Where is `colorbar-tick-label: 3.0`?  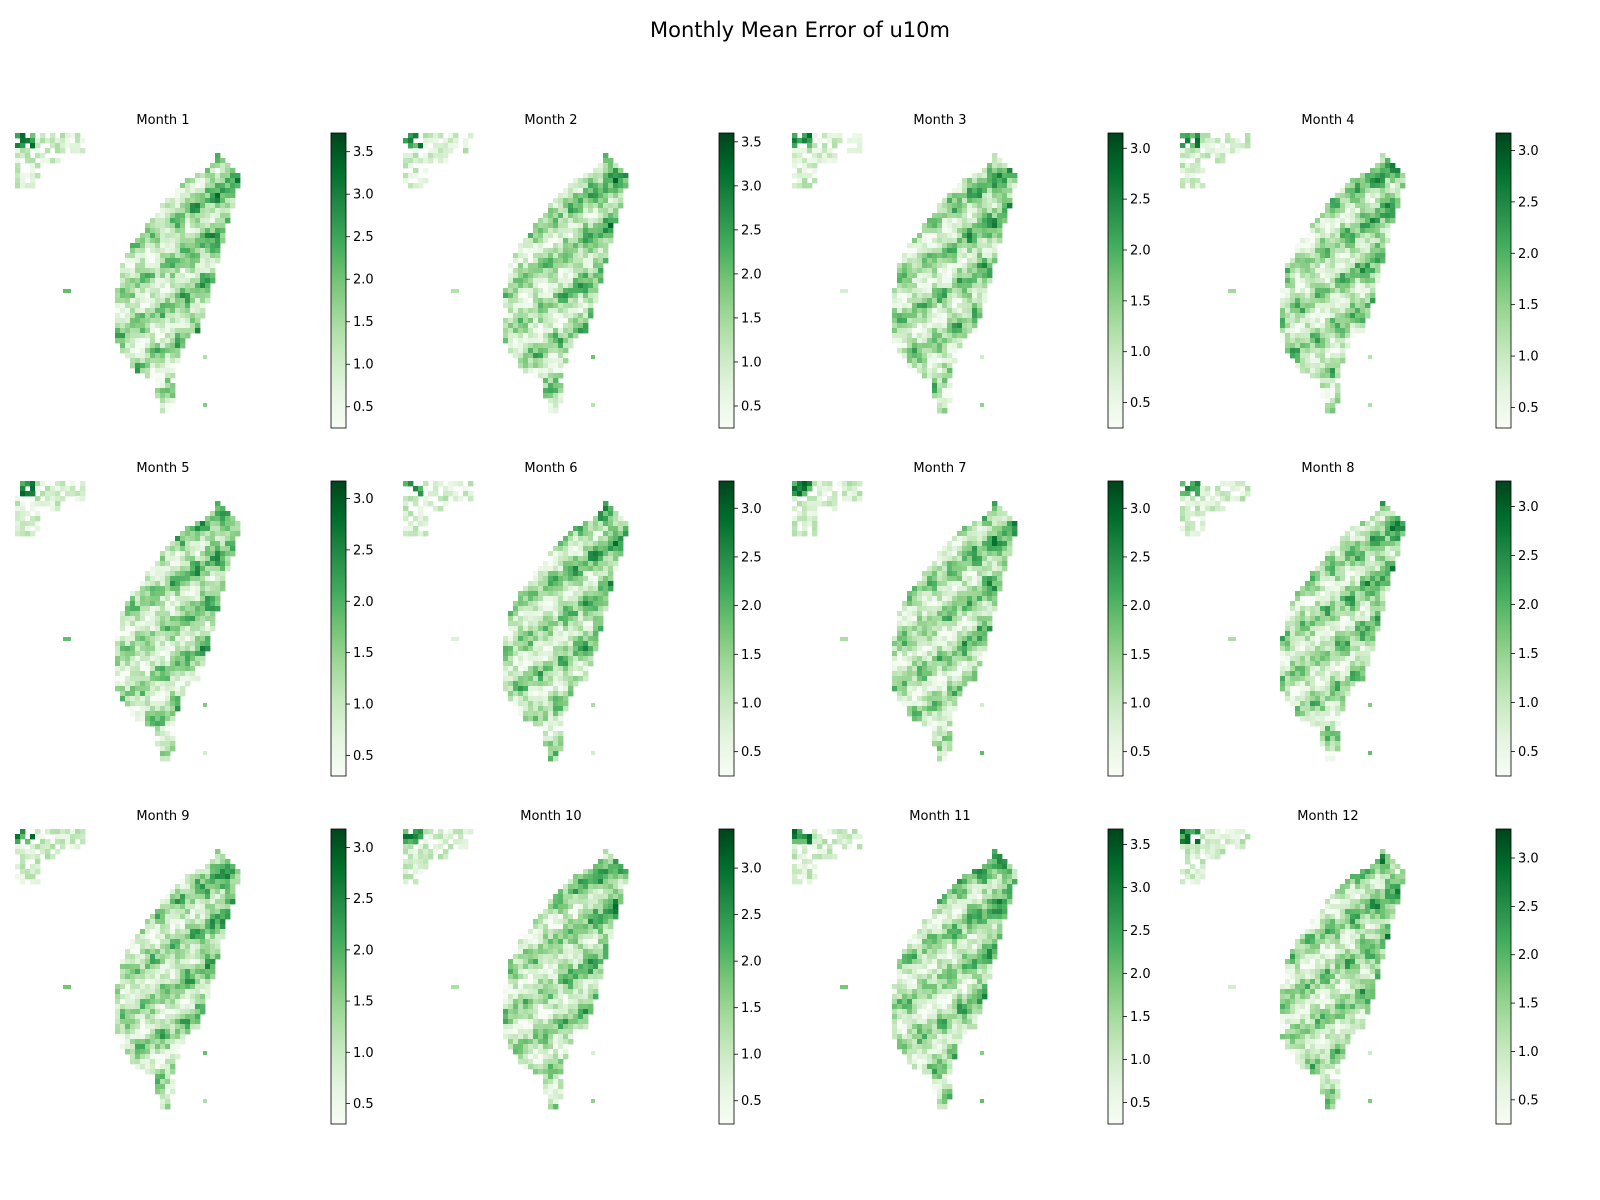 colorbar-tick-label: 3.0 is located at coordinates (751, 509).